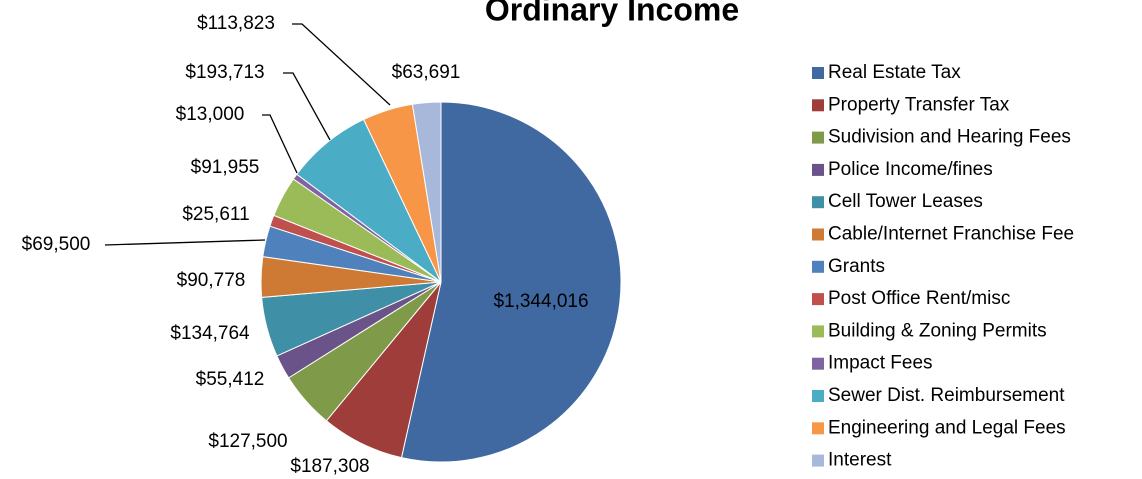 The height and width of the screenshot is (479, 1142). Describe the element at coordinates (224, 72) in the screenshot. I see `data-label: $193,713` at that location.